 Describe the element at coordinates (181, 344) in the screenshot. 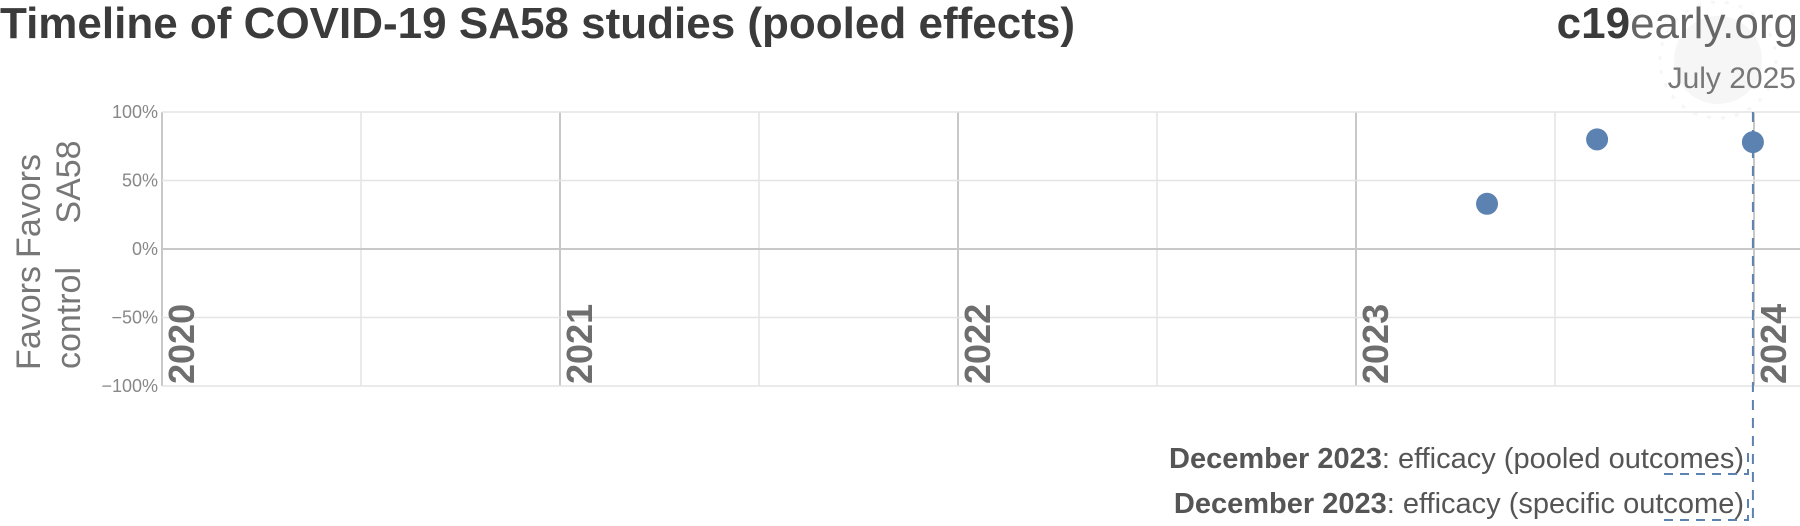

I see `x-tick-label: 2020` at that location.